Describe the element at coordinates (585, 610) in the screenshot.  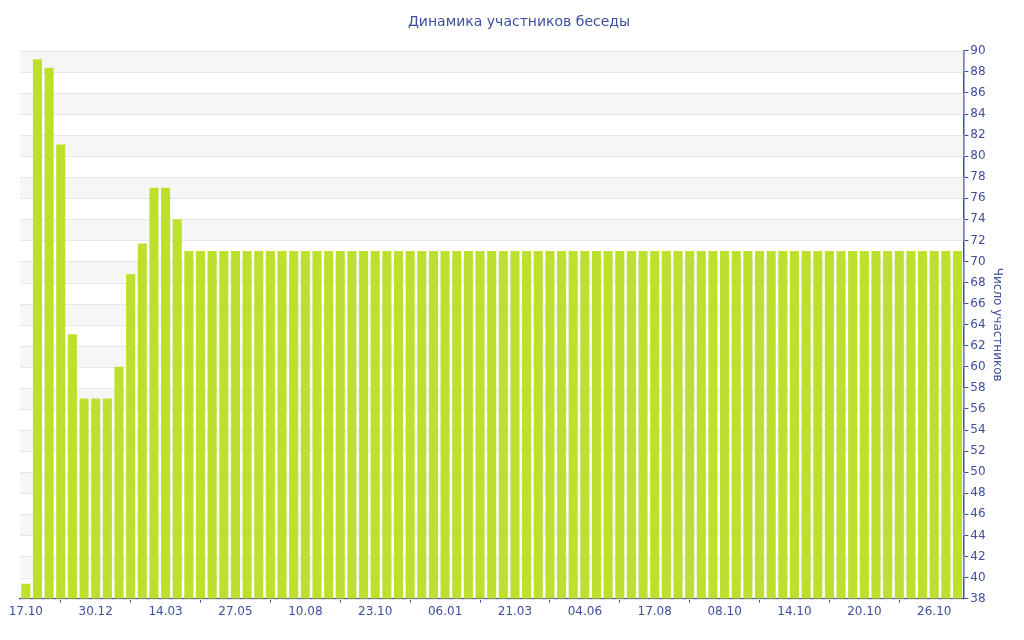
I see `x-tick-label: 04.06` at that location.